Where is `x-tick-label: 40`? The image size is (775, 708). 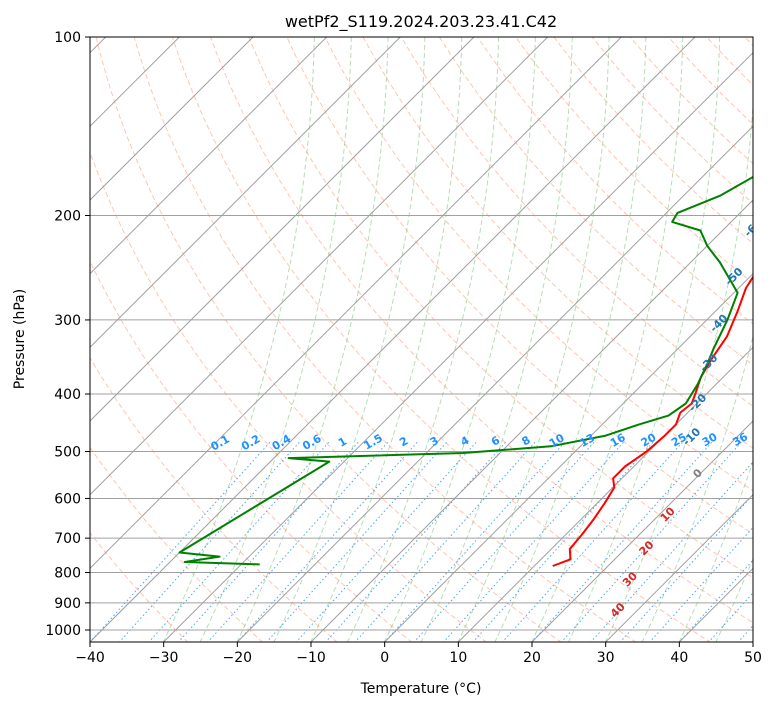 x-tick-label: 40 is located at coordinates (679, 658).